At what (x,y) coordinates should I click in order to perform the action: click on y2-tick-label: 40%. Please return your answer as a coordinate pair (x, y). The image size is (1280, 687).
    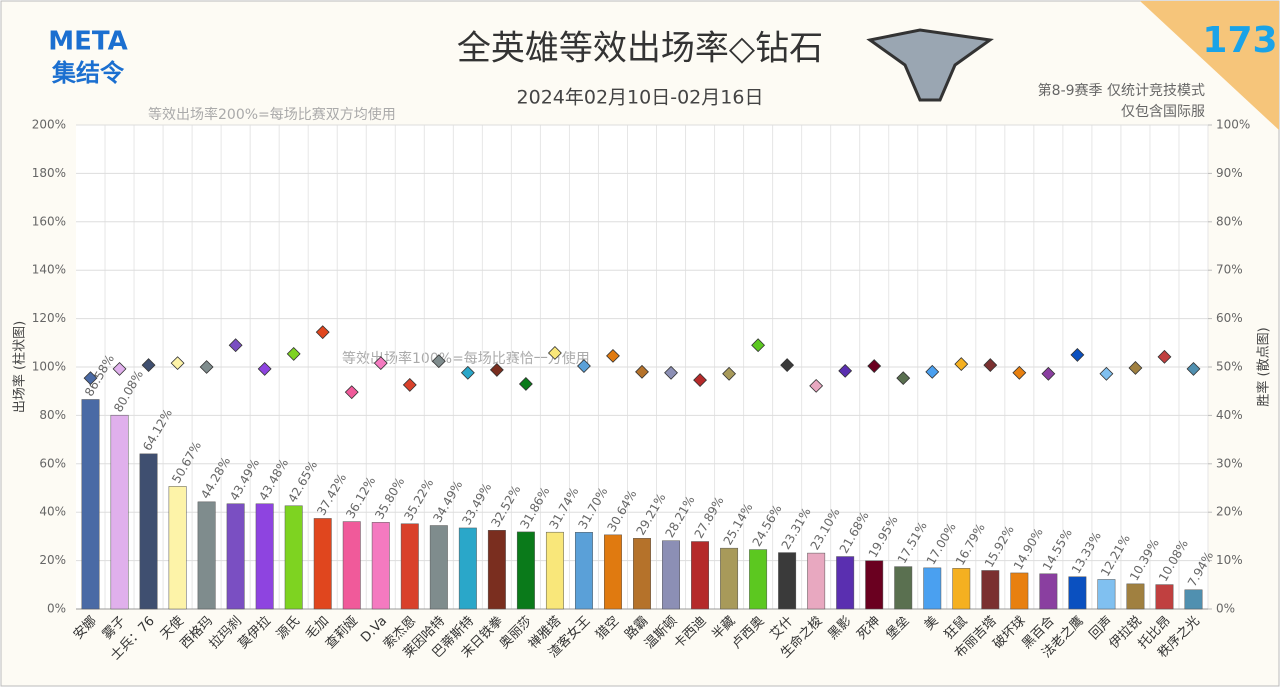
    Looking at the image, I should click on (1229, 415).